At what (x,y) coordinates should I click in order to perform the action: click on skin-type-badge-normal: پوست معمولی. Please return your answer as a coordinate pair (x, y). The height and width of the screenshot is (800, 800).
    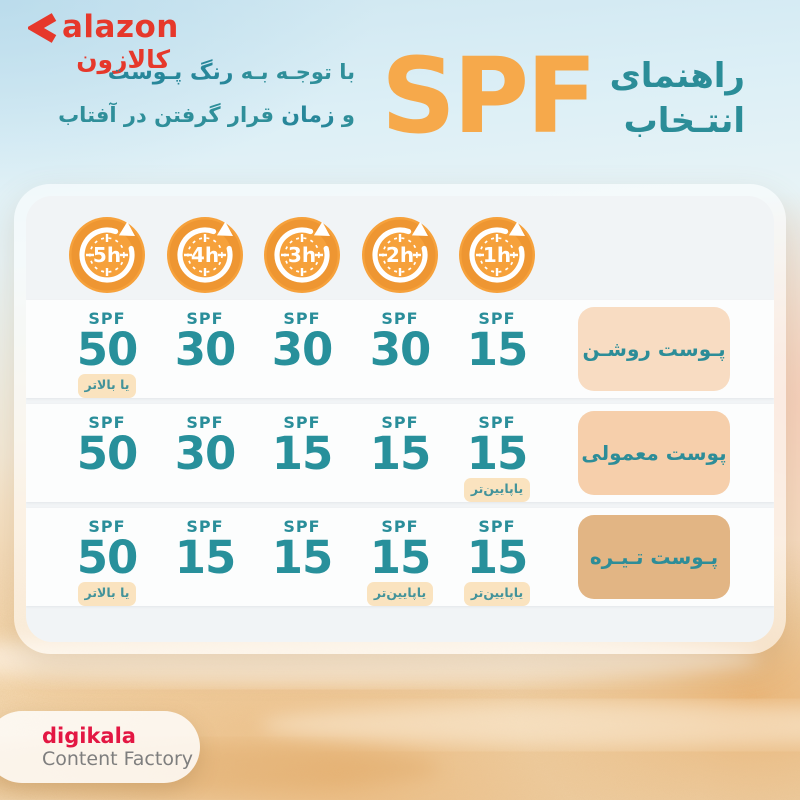
    Looking at the image, I should click on (654, 453).